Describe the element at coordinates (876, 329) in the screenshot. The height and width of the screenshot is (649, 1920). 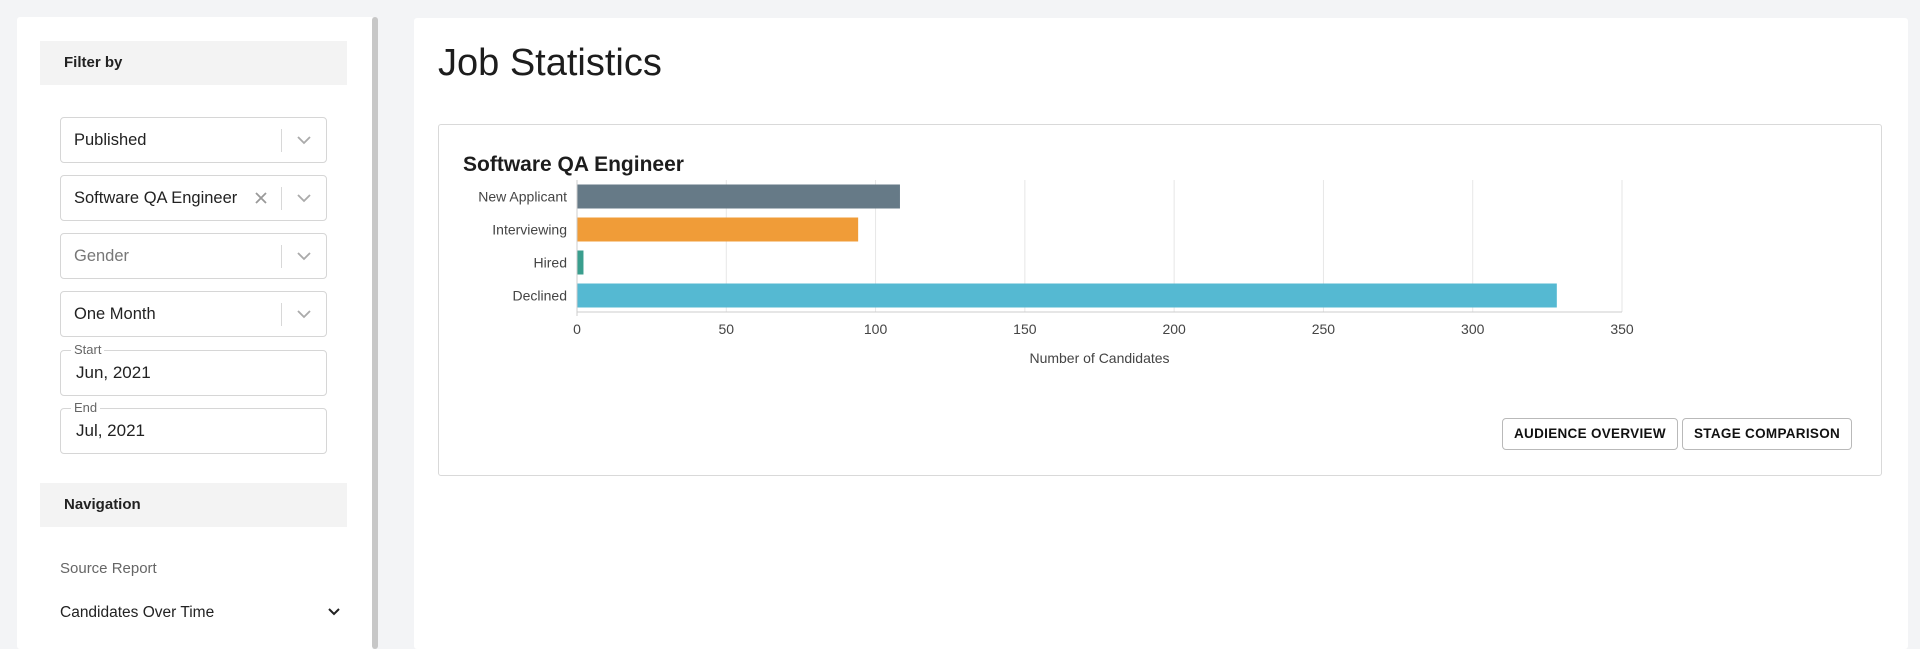
I see `x-tick-label: 100` at that location.